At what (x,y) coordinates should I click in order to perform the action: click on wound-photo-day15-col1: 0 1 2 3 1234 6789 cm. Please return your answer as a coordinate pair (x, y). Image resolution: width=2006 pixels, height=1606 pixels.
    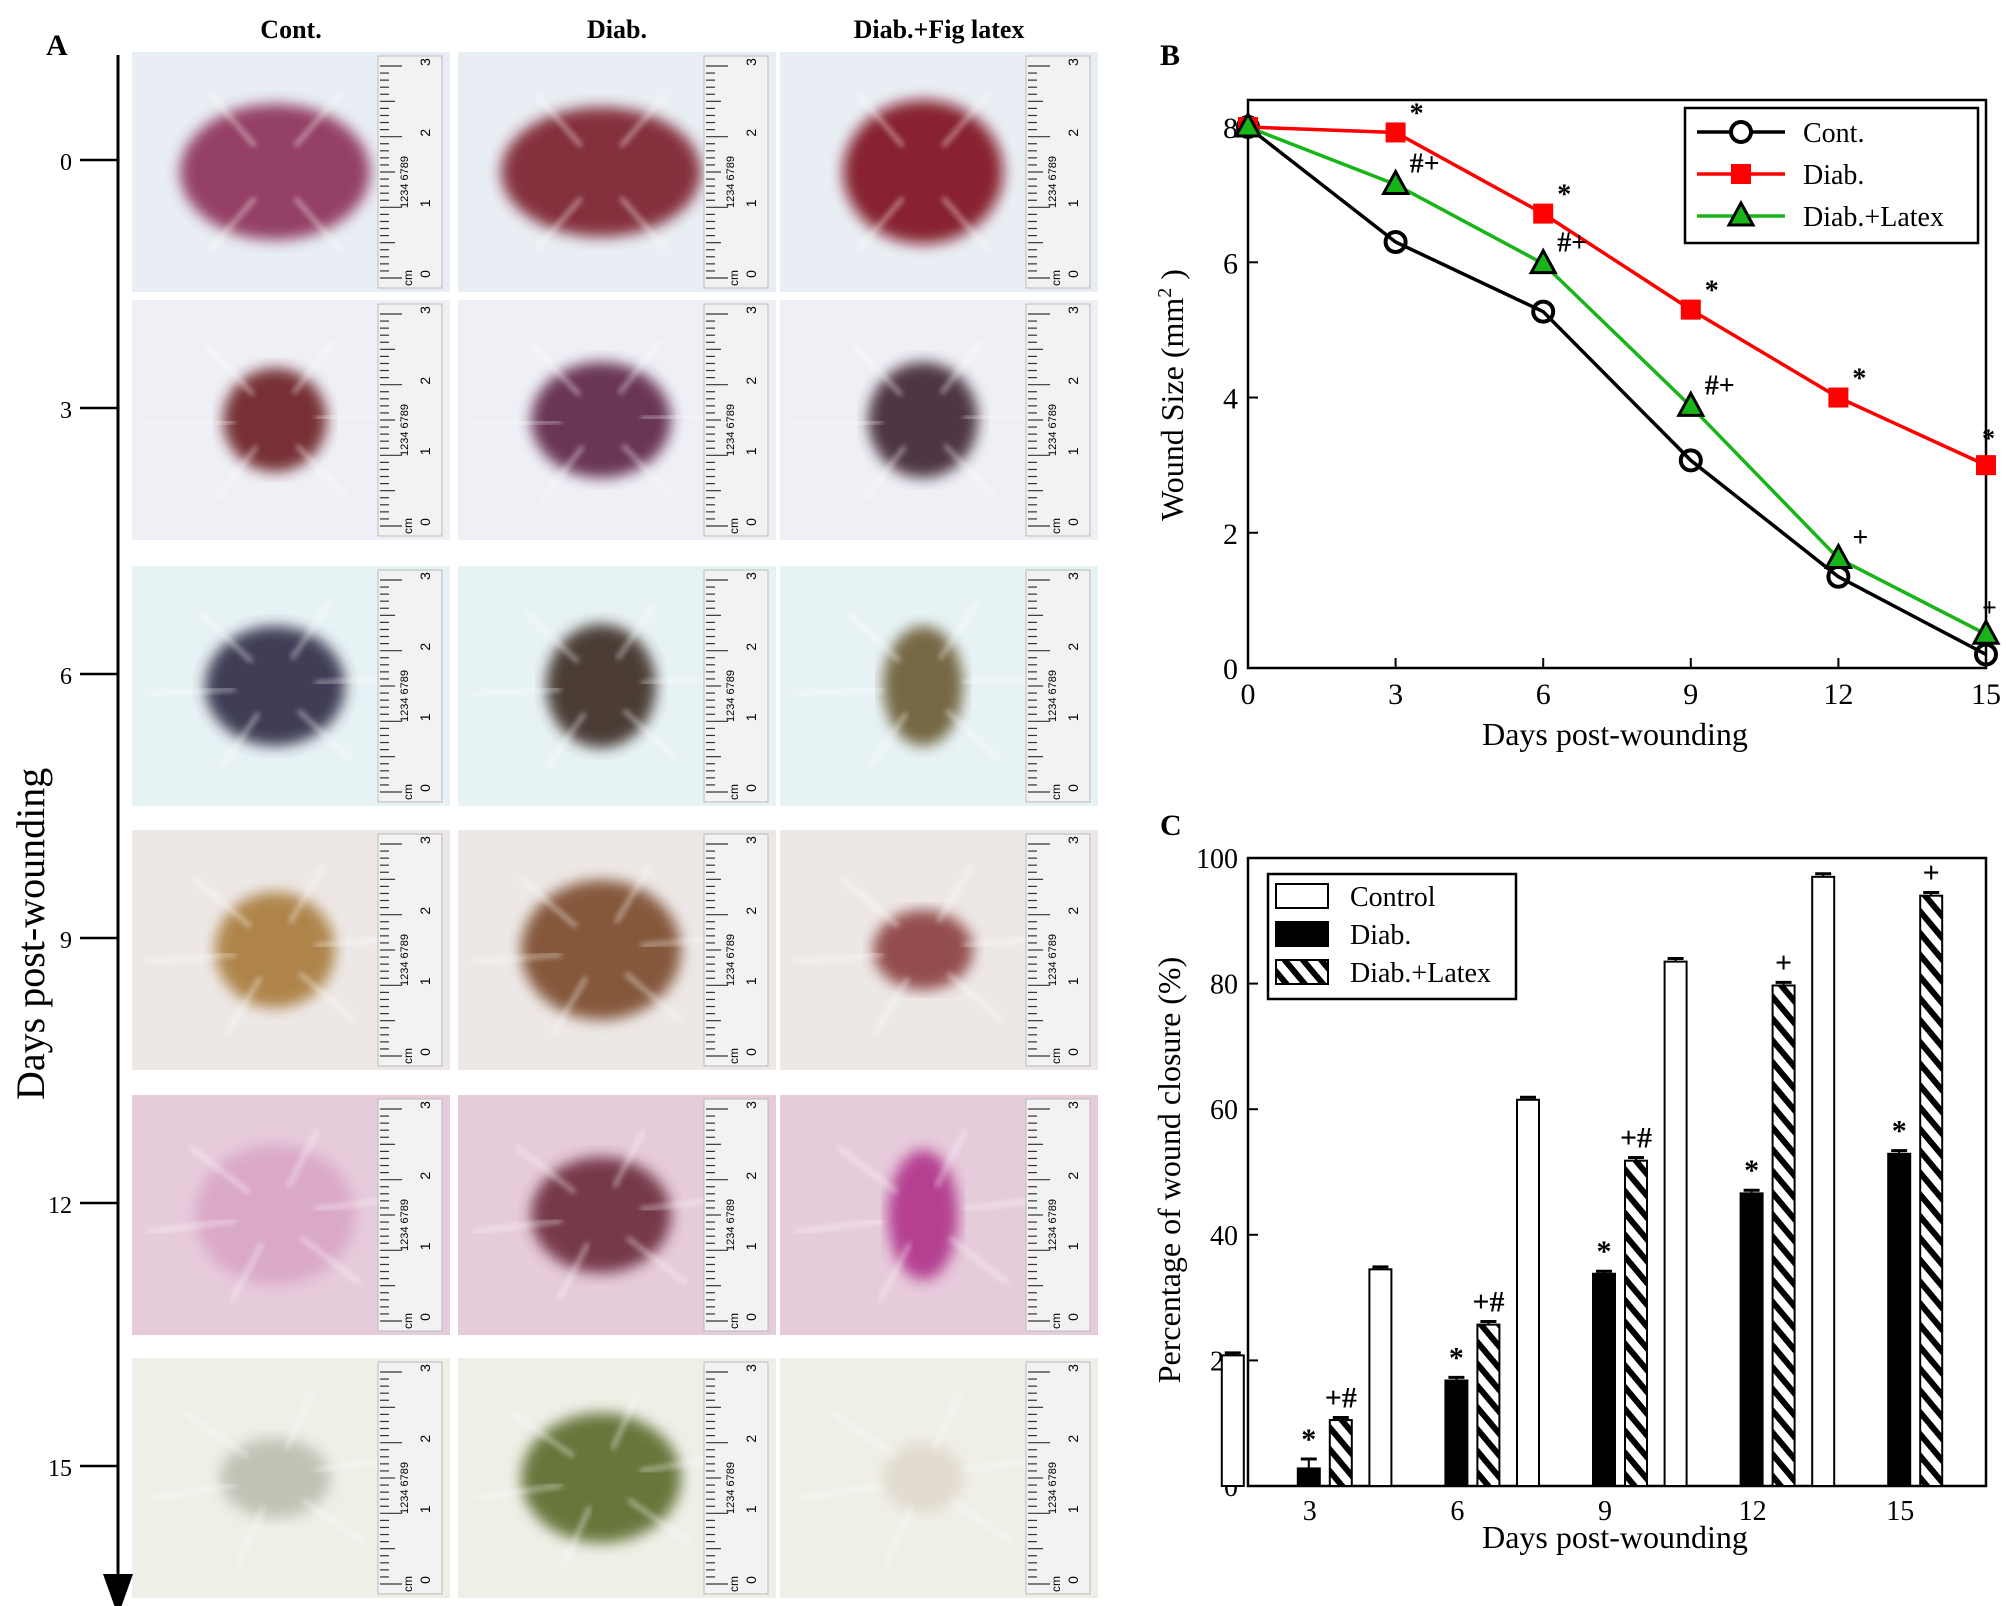
    Looking at the image, I should click on (617, 1478).